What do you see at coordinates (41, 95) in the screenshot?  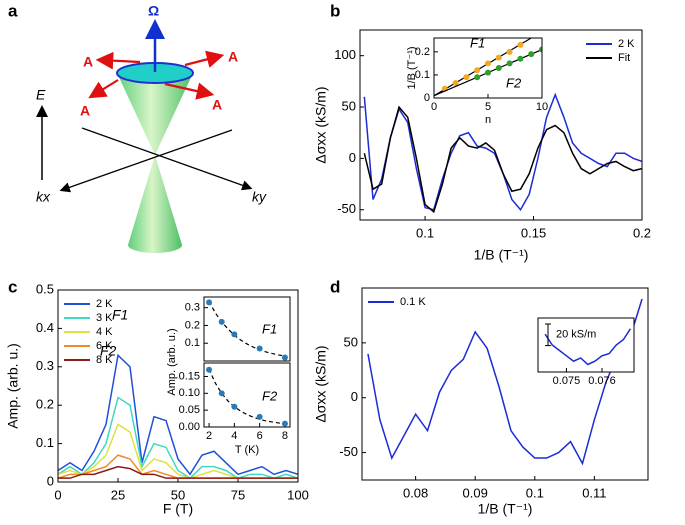 I see `energy-label: E` at bounding box center [41, 95].